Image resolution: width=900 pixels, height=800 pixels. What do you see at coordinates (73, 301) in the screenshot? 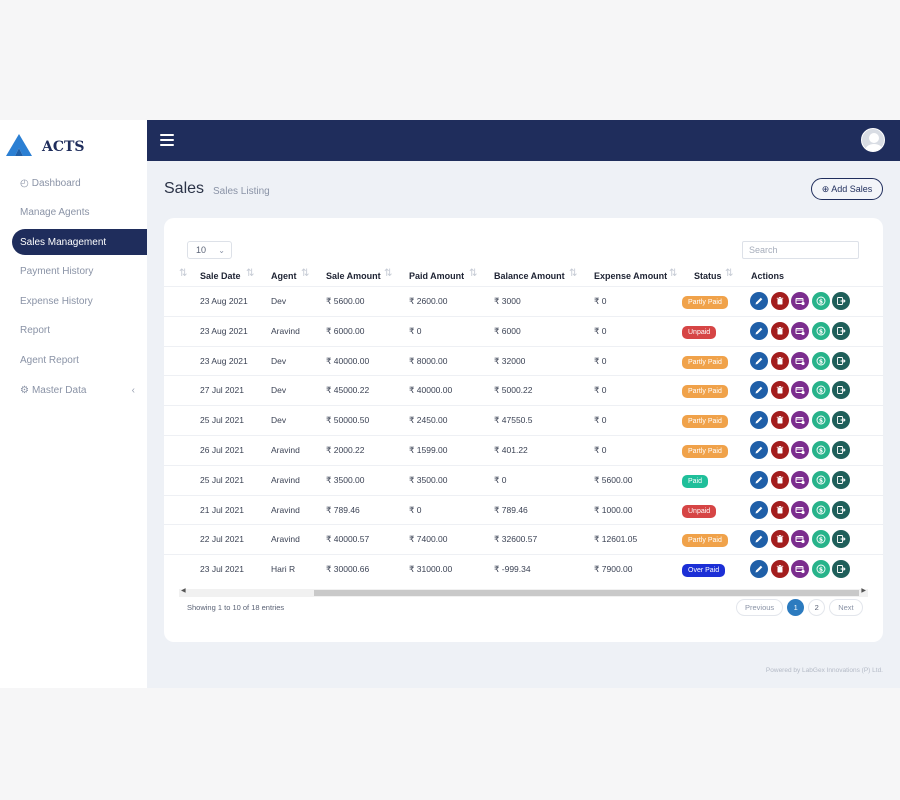
I see `sidebar-item-expense-history: Expense History` at bounding box center [73, 301].